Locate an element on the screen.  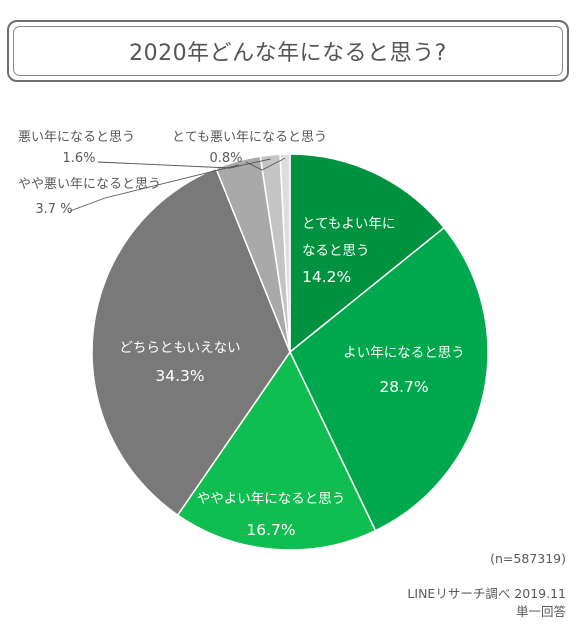
sample-size-note: (n=587319) is located at coordinates (528, 558).